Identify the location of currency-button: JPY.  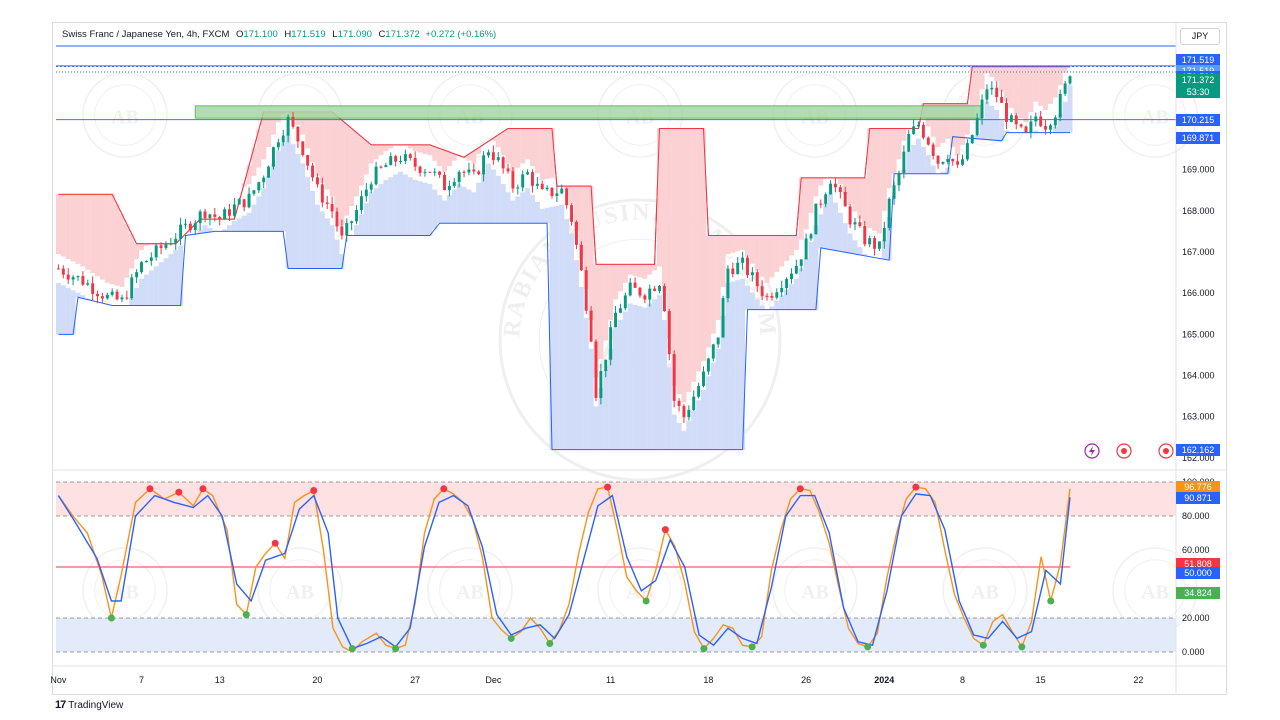
(1200, 36).